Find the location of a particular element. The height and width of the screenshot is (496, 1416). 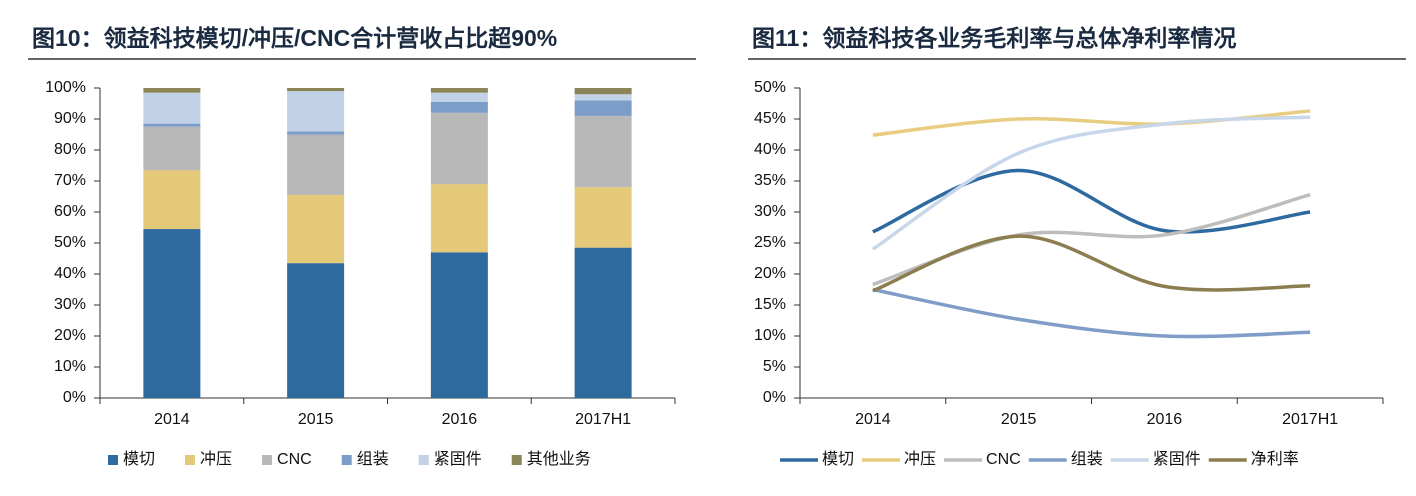

y-tick-label: 45% is located at coordinates (770, 118).